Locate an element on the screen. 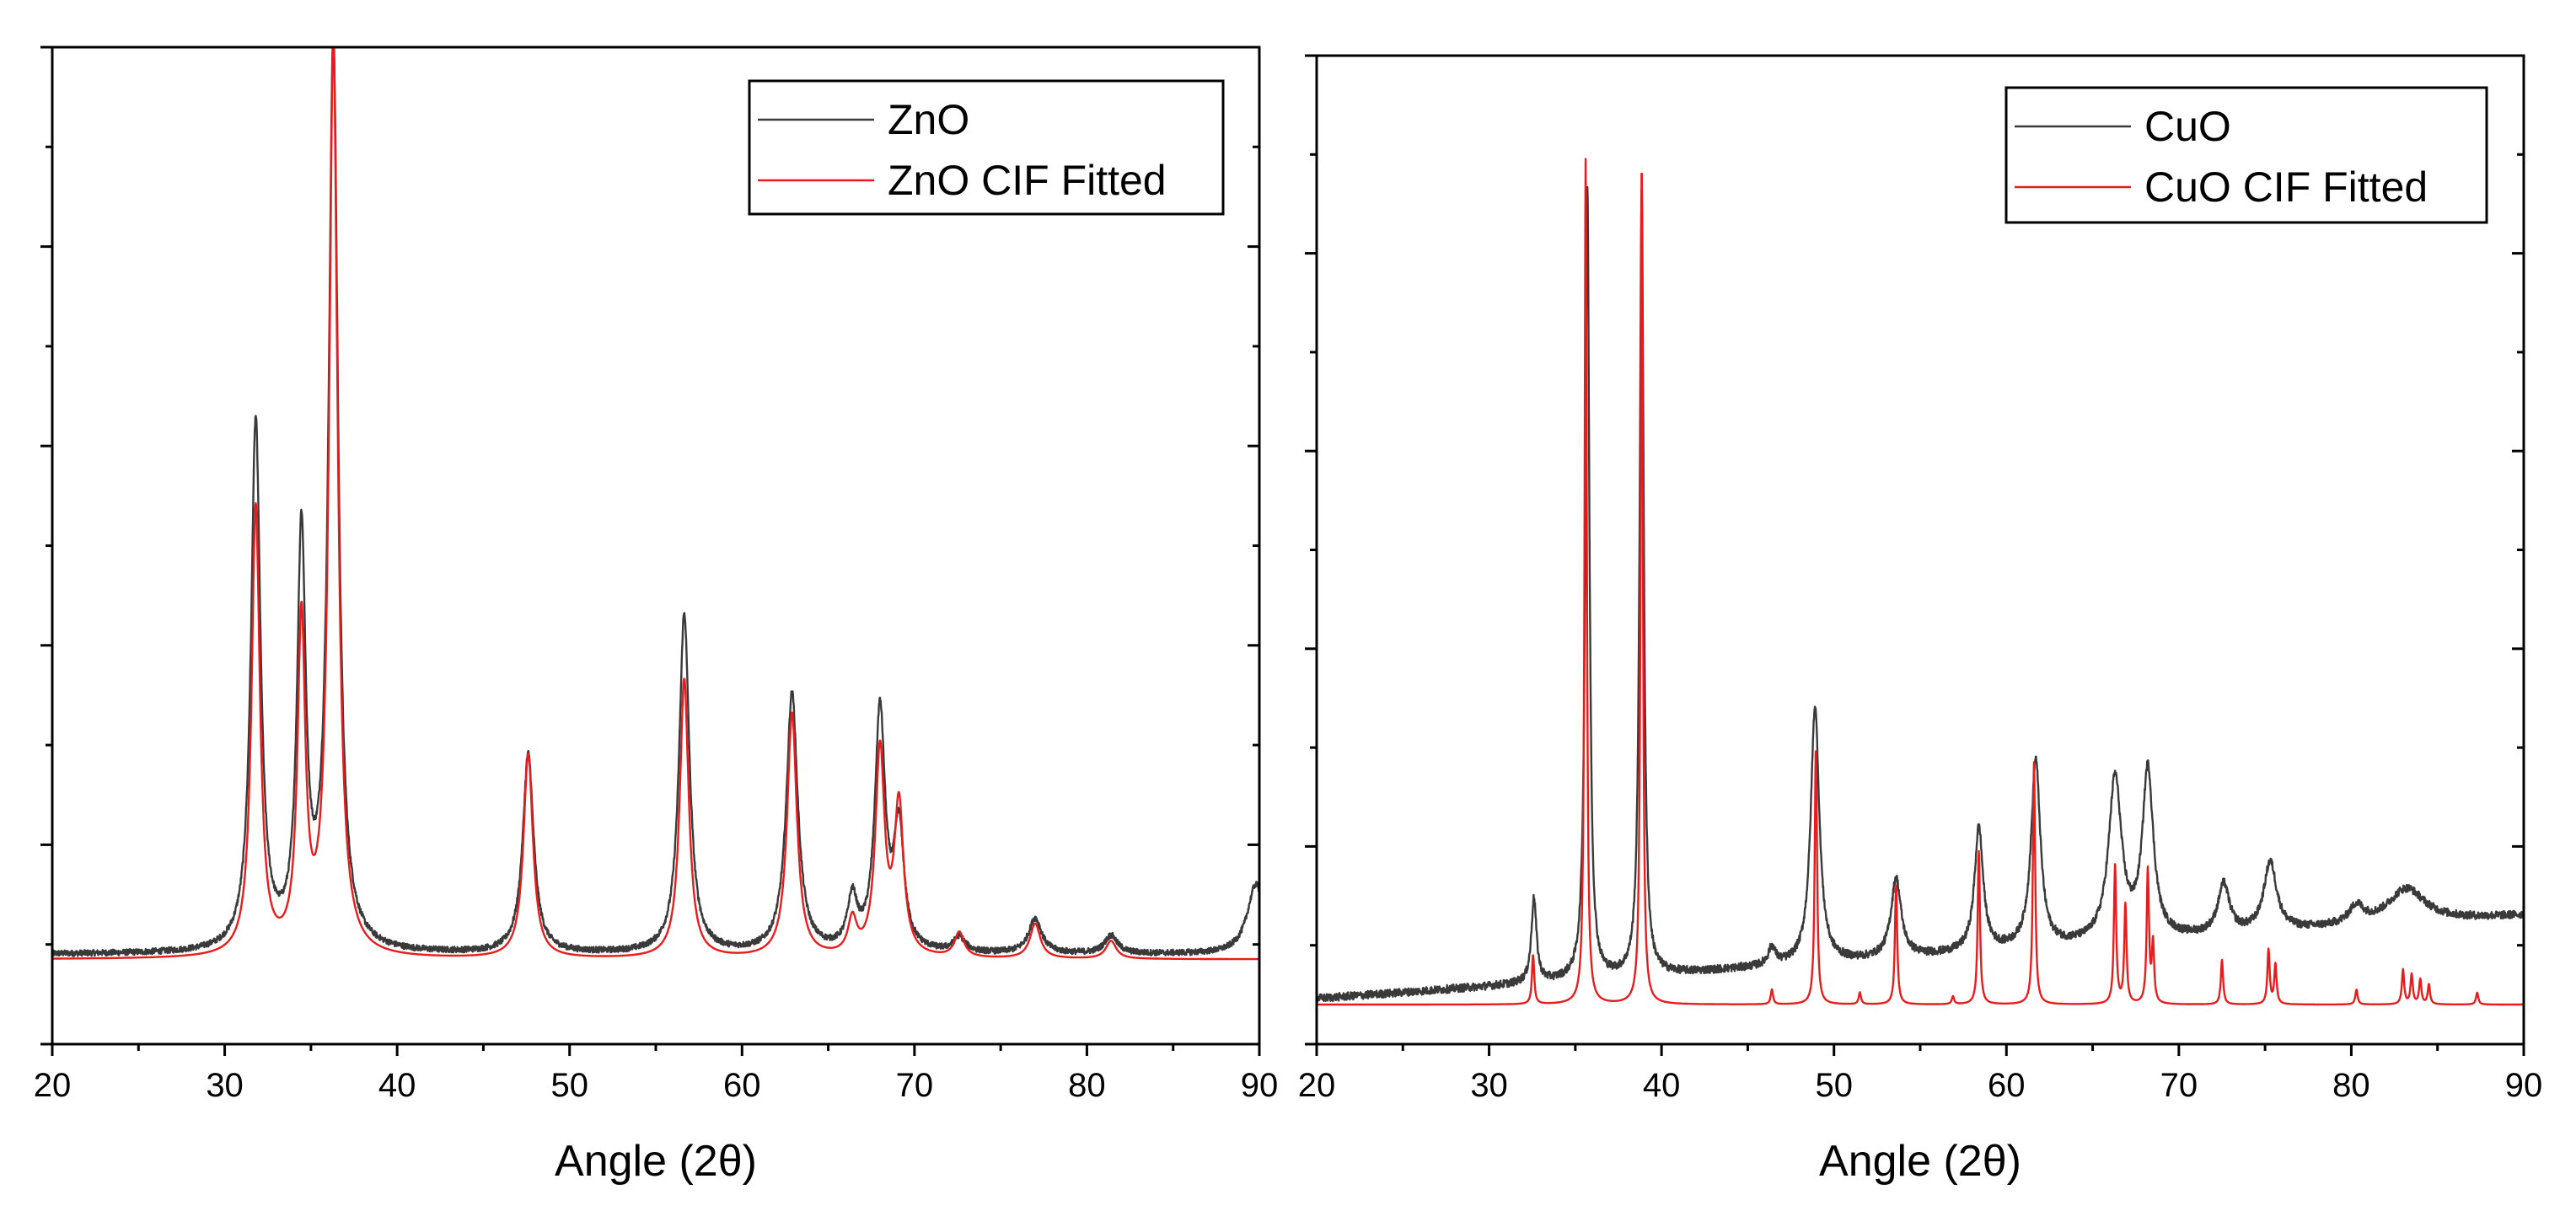 This screenshot has height=1211, width=2576. zno-x-tick-label: 40 is located at coordinates (397, 1085).